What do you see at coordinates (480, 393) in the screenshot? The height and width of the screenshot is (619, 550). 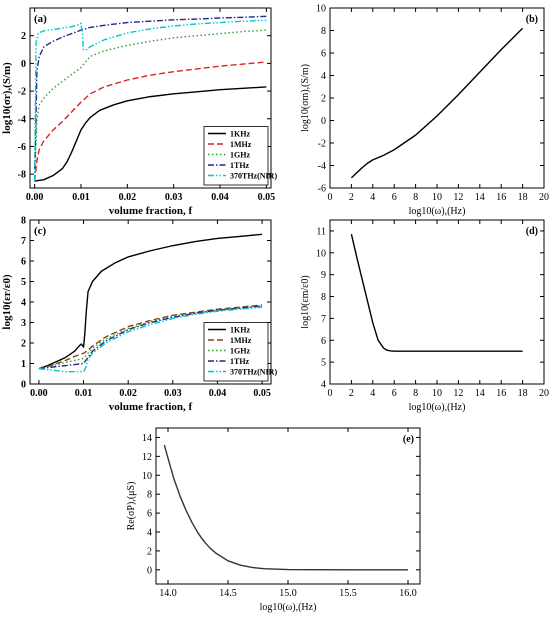 I see `x-tick-label: 14` at bounding box center [480, 393].